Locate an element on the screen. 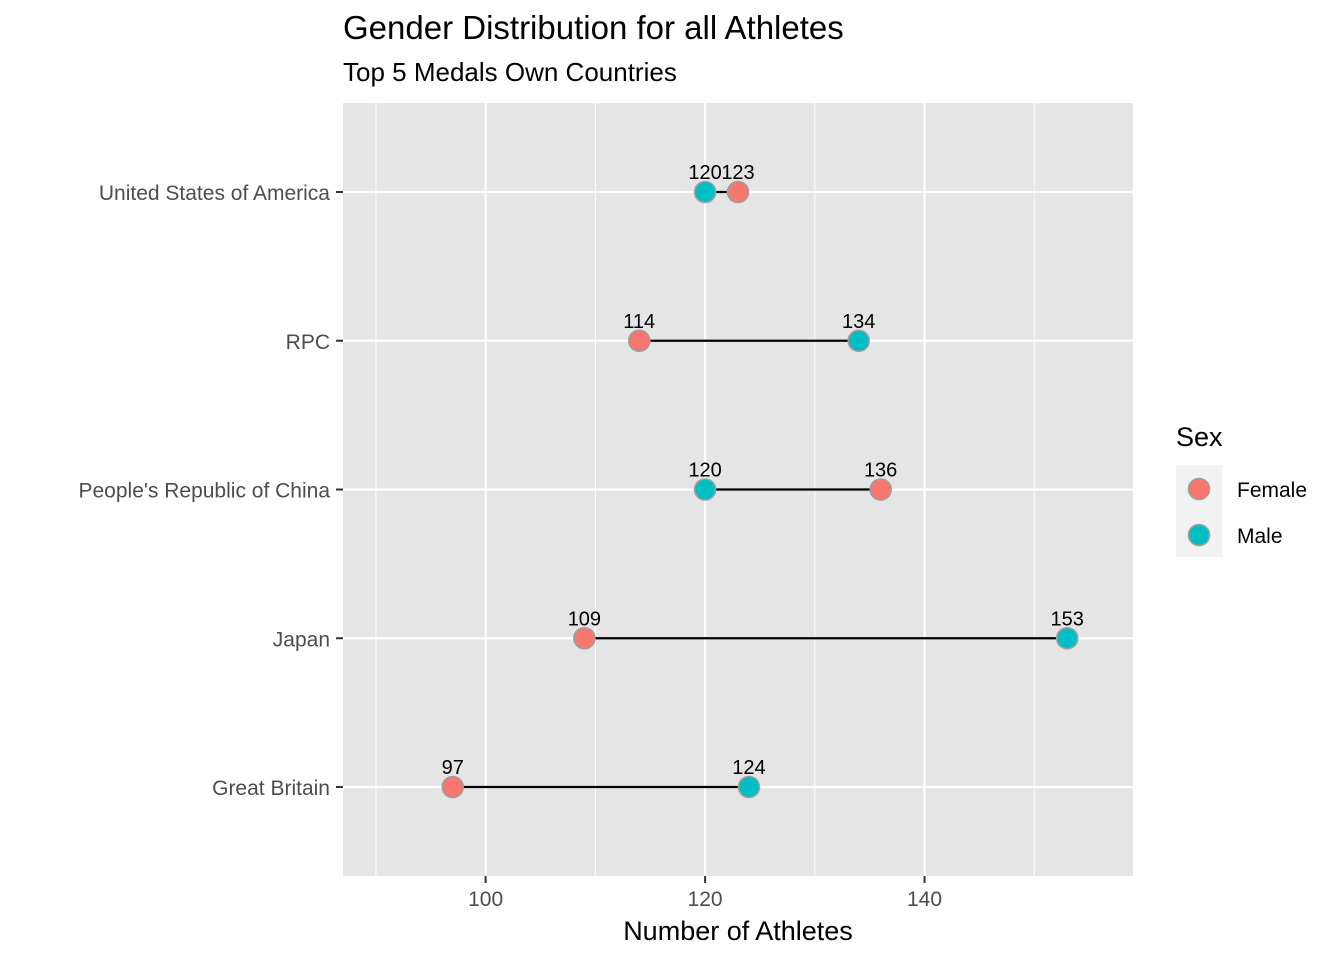 Image resolution: width=1344 pixels, height=960 pixels. y-tick-label: RPC is located at coordinates (308, 342).